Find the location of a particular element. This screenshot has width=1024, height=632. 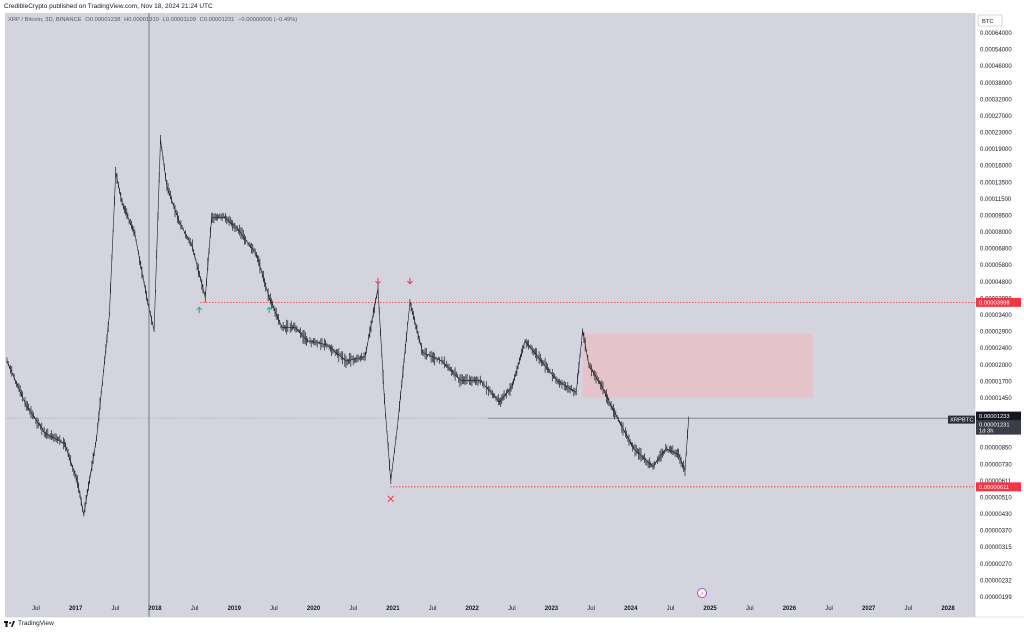

x-tick-label: 2023 is located at coordinates (552, 609).